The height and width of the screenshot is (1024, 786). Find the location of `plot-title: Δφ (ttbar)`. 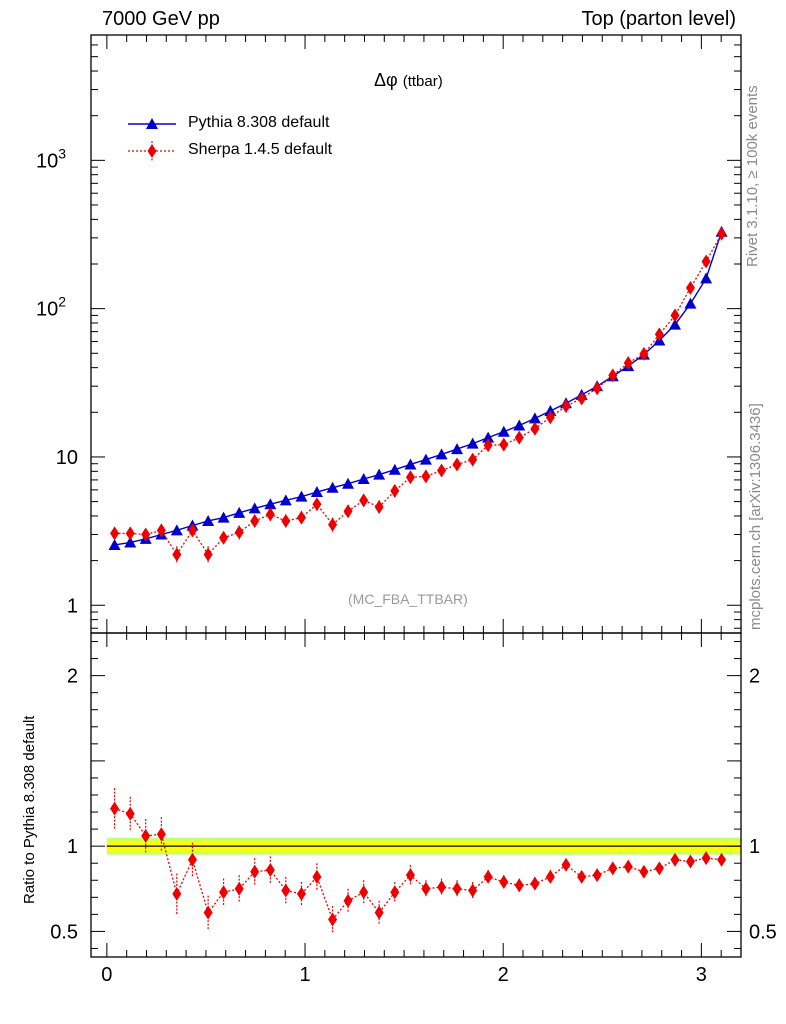

plot-title: Δφ (ttbar) is located at coordinates (408, 80).